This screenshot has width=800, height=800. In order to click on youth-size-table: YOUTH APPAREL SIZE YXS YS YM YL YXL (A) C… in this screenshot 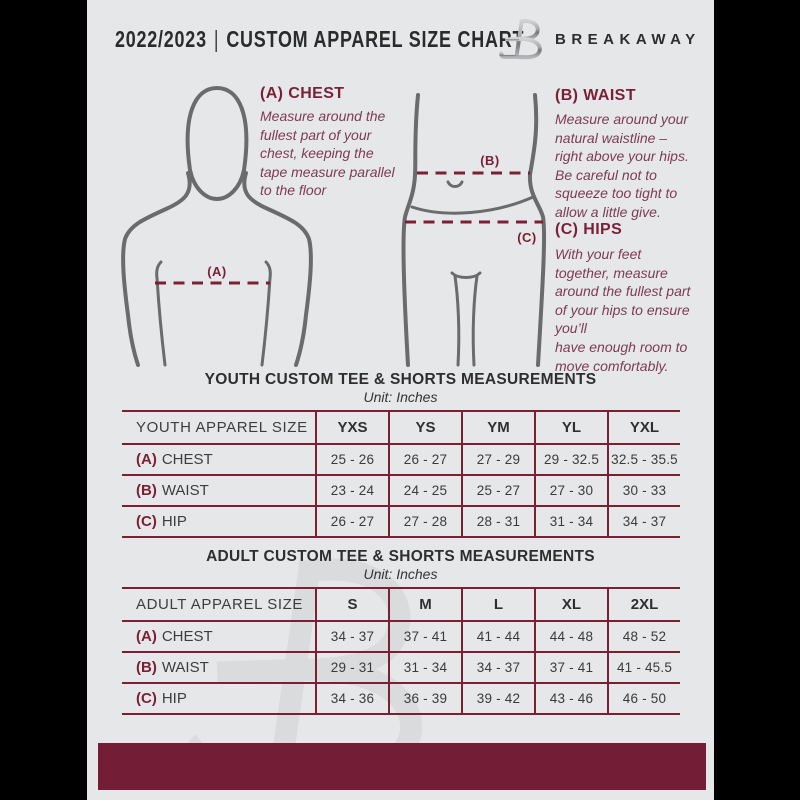, I will do `click(401, 474)`.